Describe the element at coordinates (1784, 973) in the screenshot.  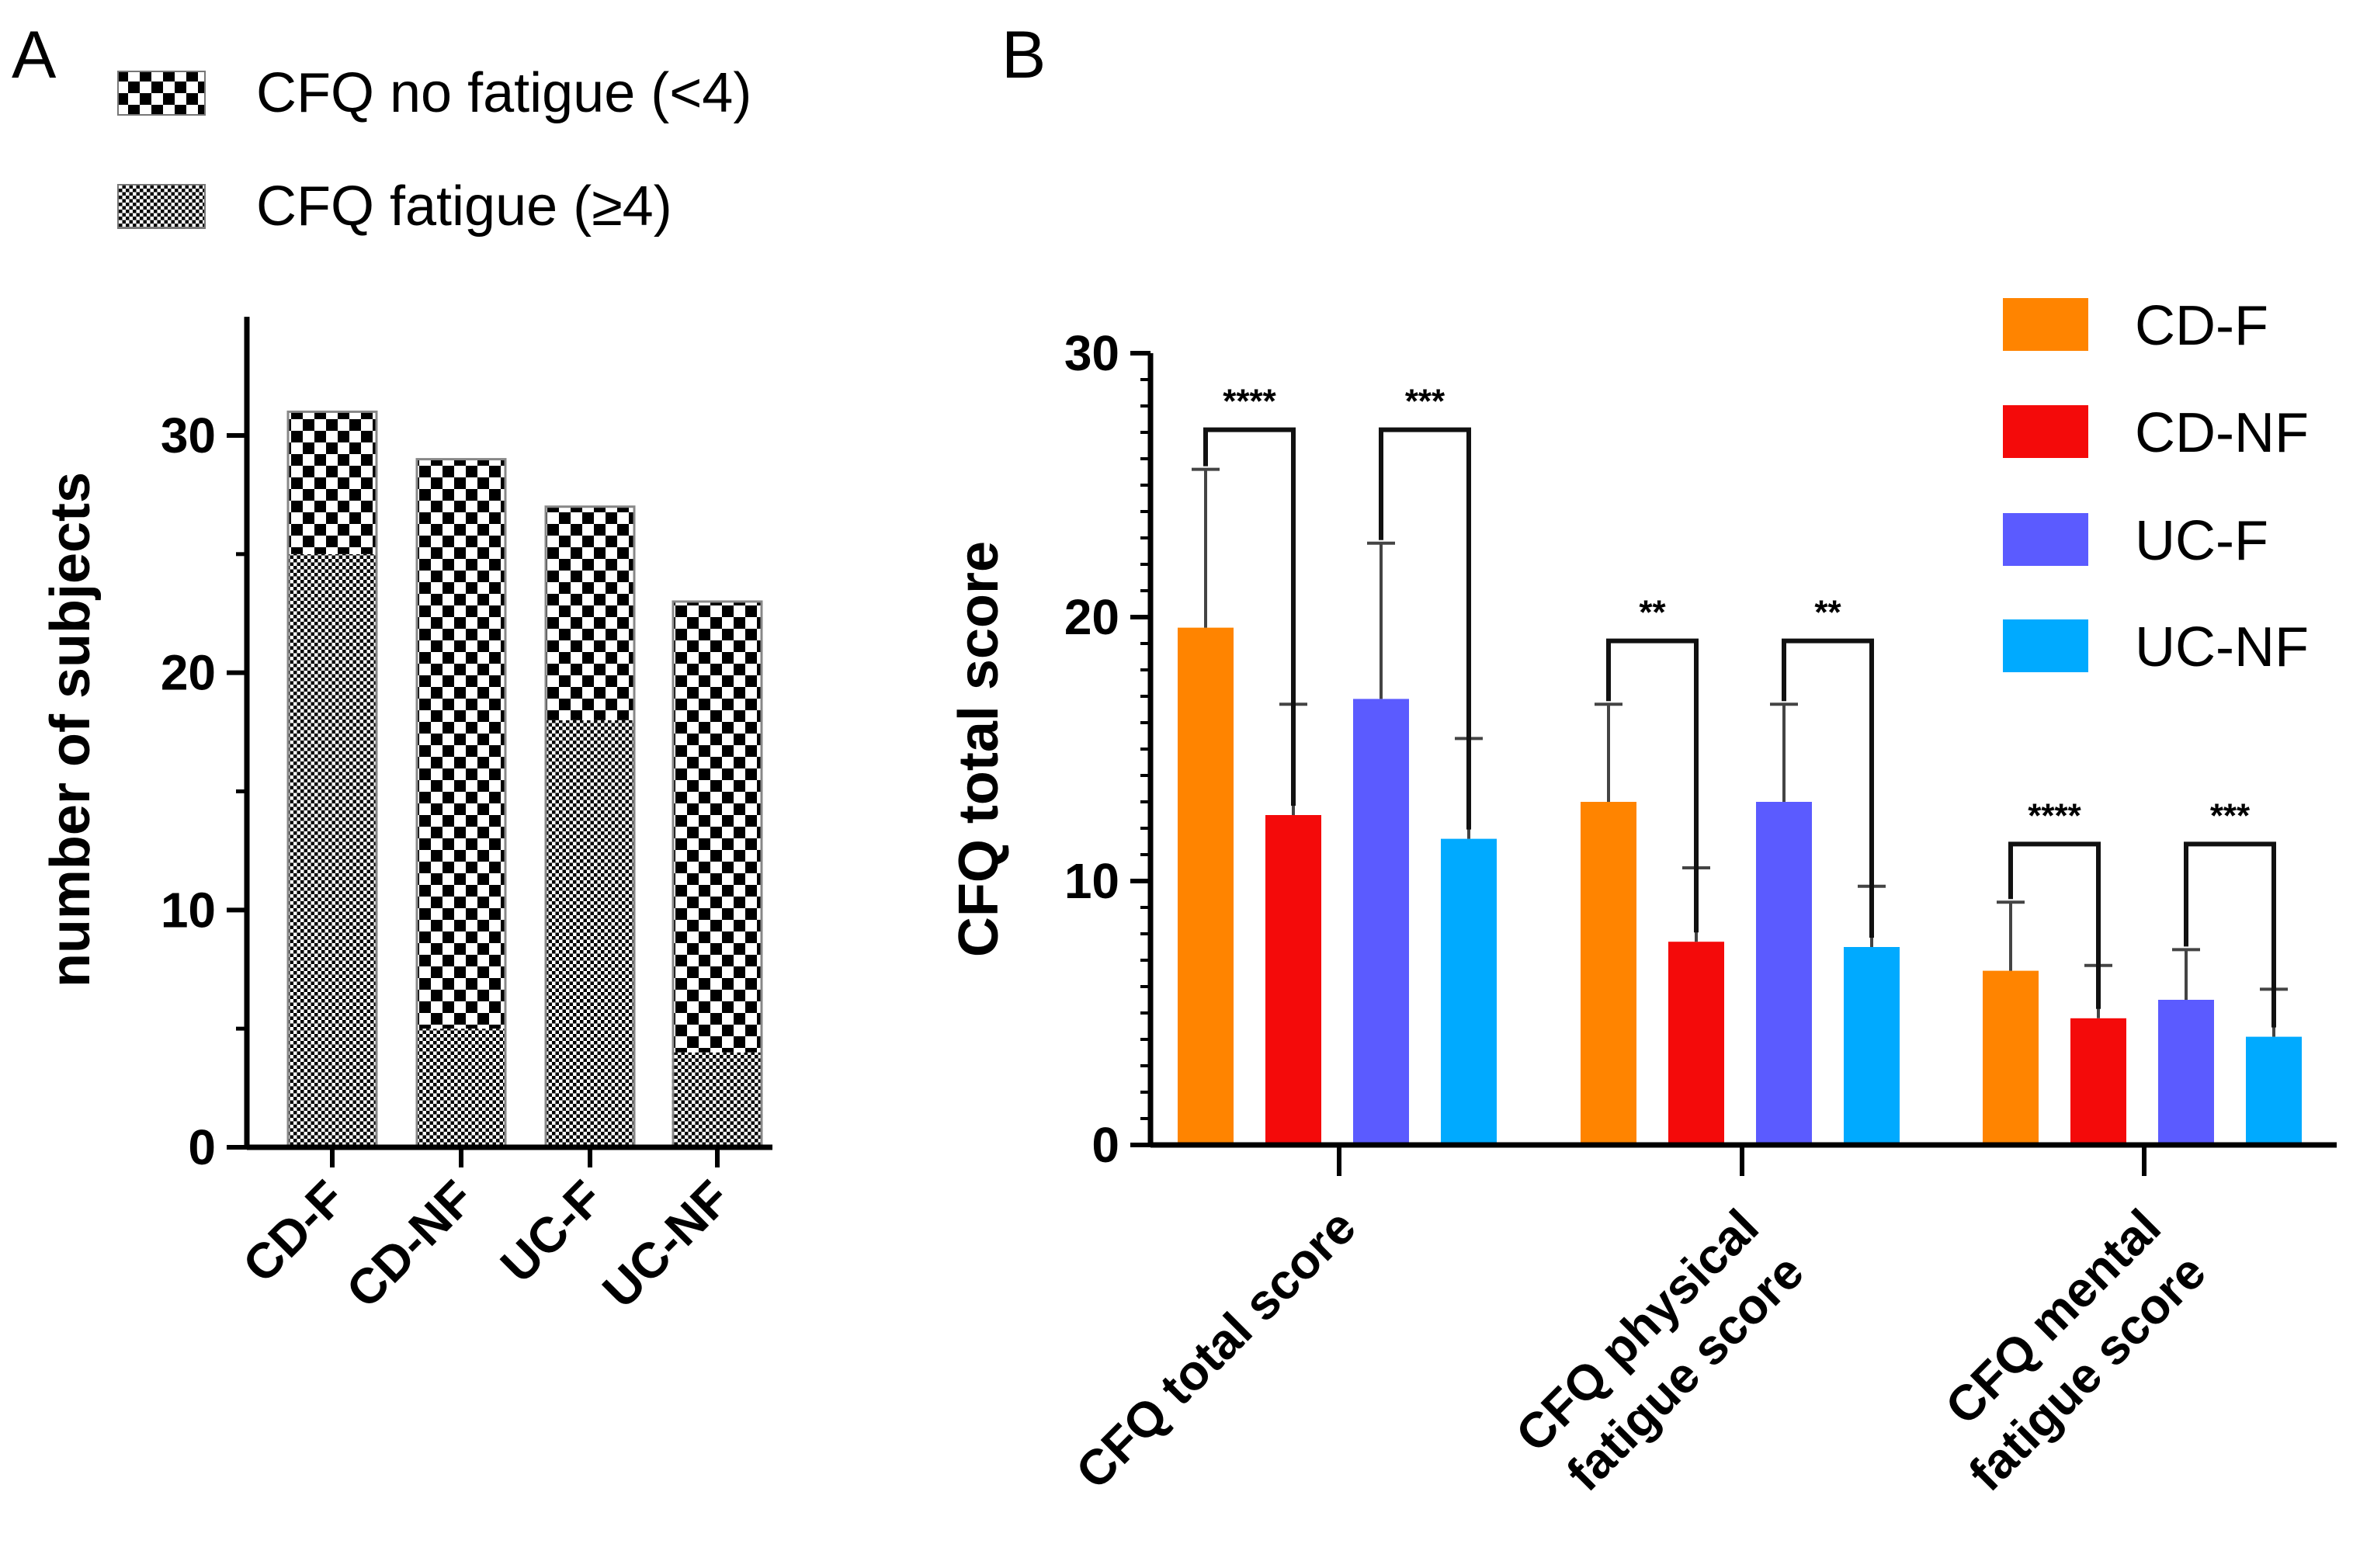
I see `bar-uc-f-g2` at that location.